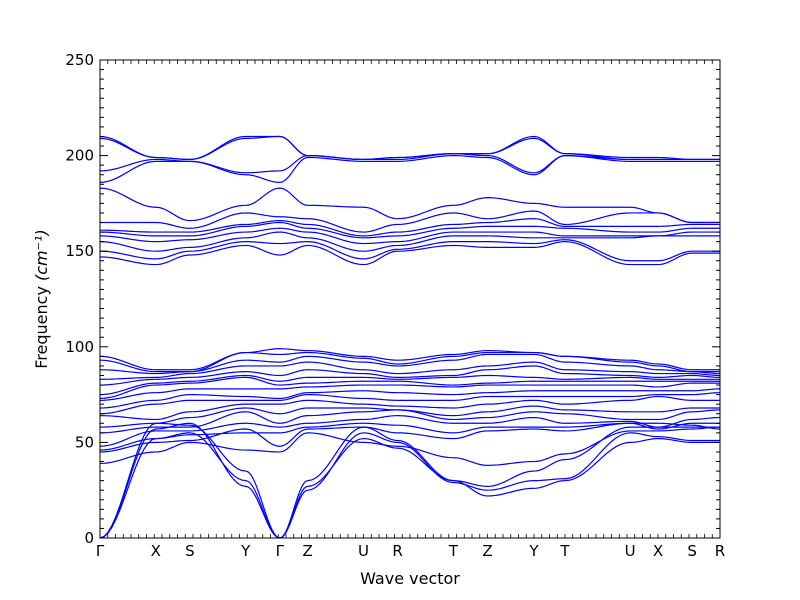 This screenshot has width=800, height=600. What do you see at coordinates (41, 255) in the screenshot?
I see `y-axis-title-unit: (cm⁻¹)` at bounding box center [41, 255].